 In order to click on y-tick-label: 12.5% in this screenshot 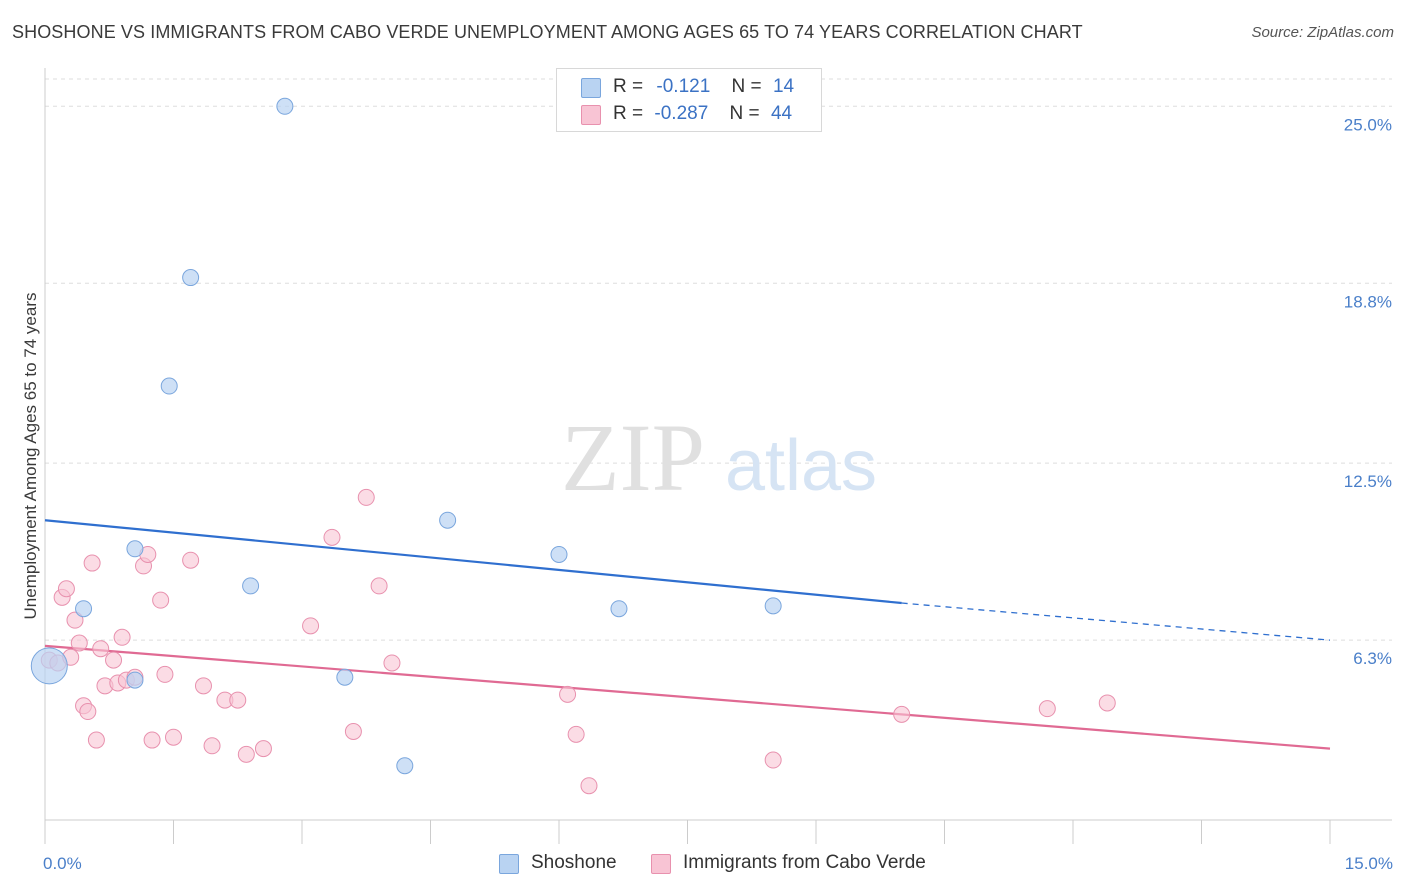, I will do `click(1368, 481)`.